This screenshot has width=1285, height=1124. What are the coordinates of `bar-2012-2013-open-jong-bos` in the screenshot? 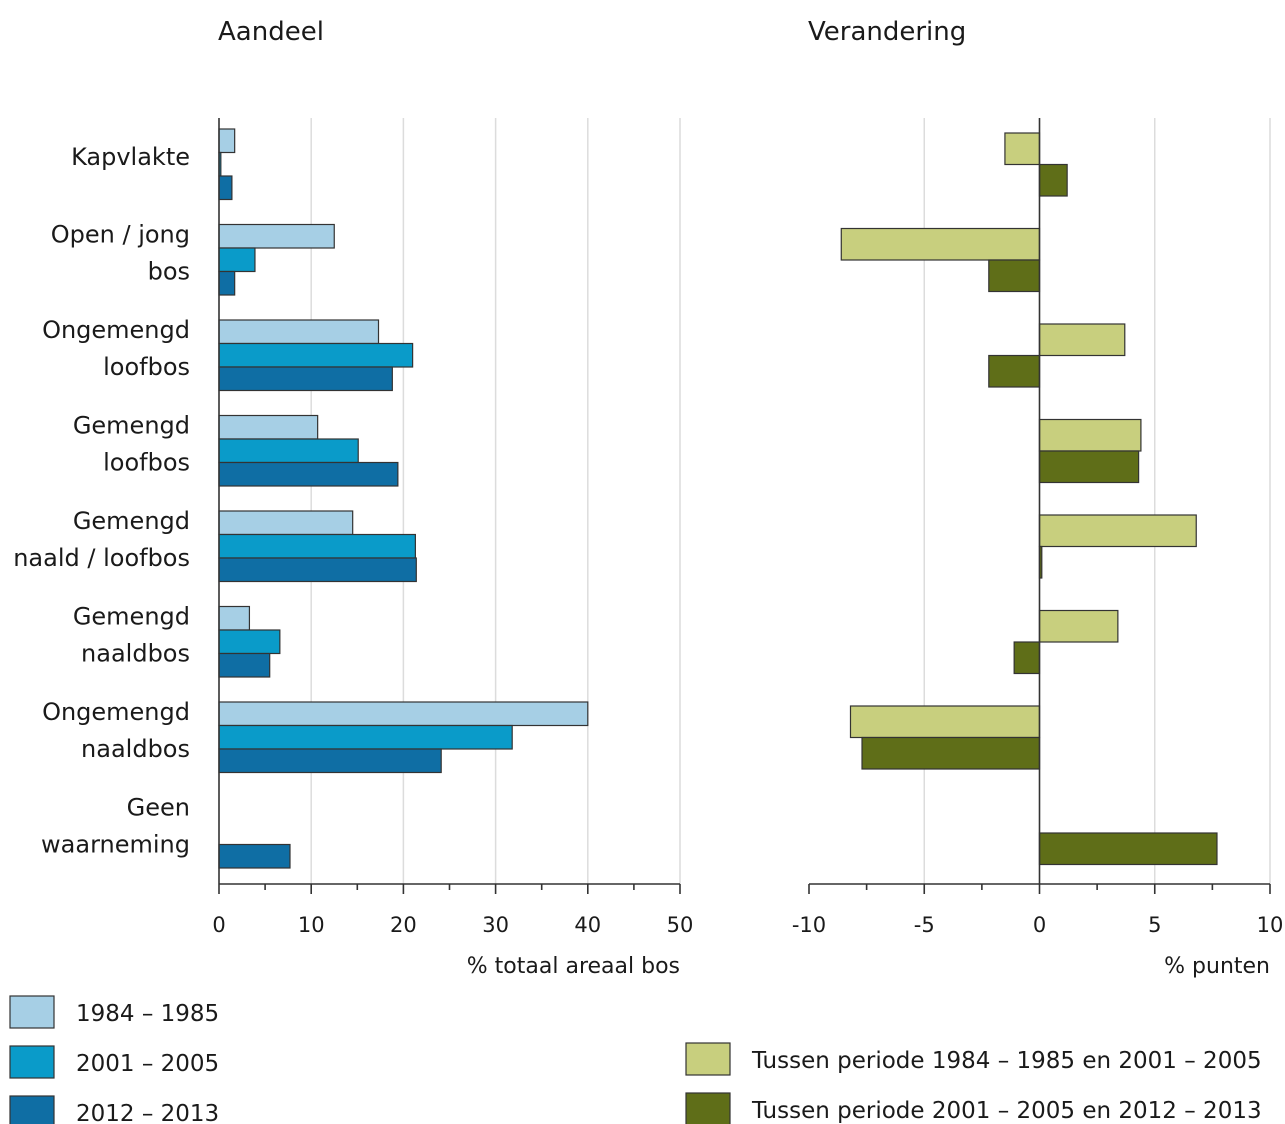 It's located at (227, 283).